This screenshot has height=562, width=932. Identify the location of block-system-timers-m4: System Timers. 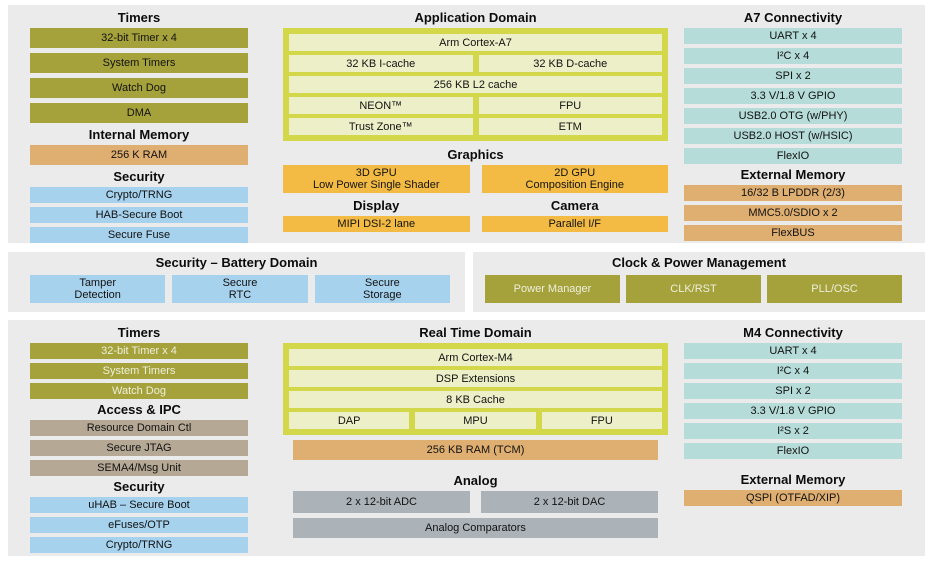
(139, 371).